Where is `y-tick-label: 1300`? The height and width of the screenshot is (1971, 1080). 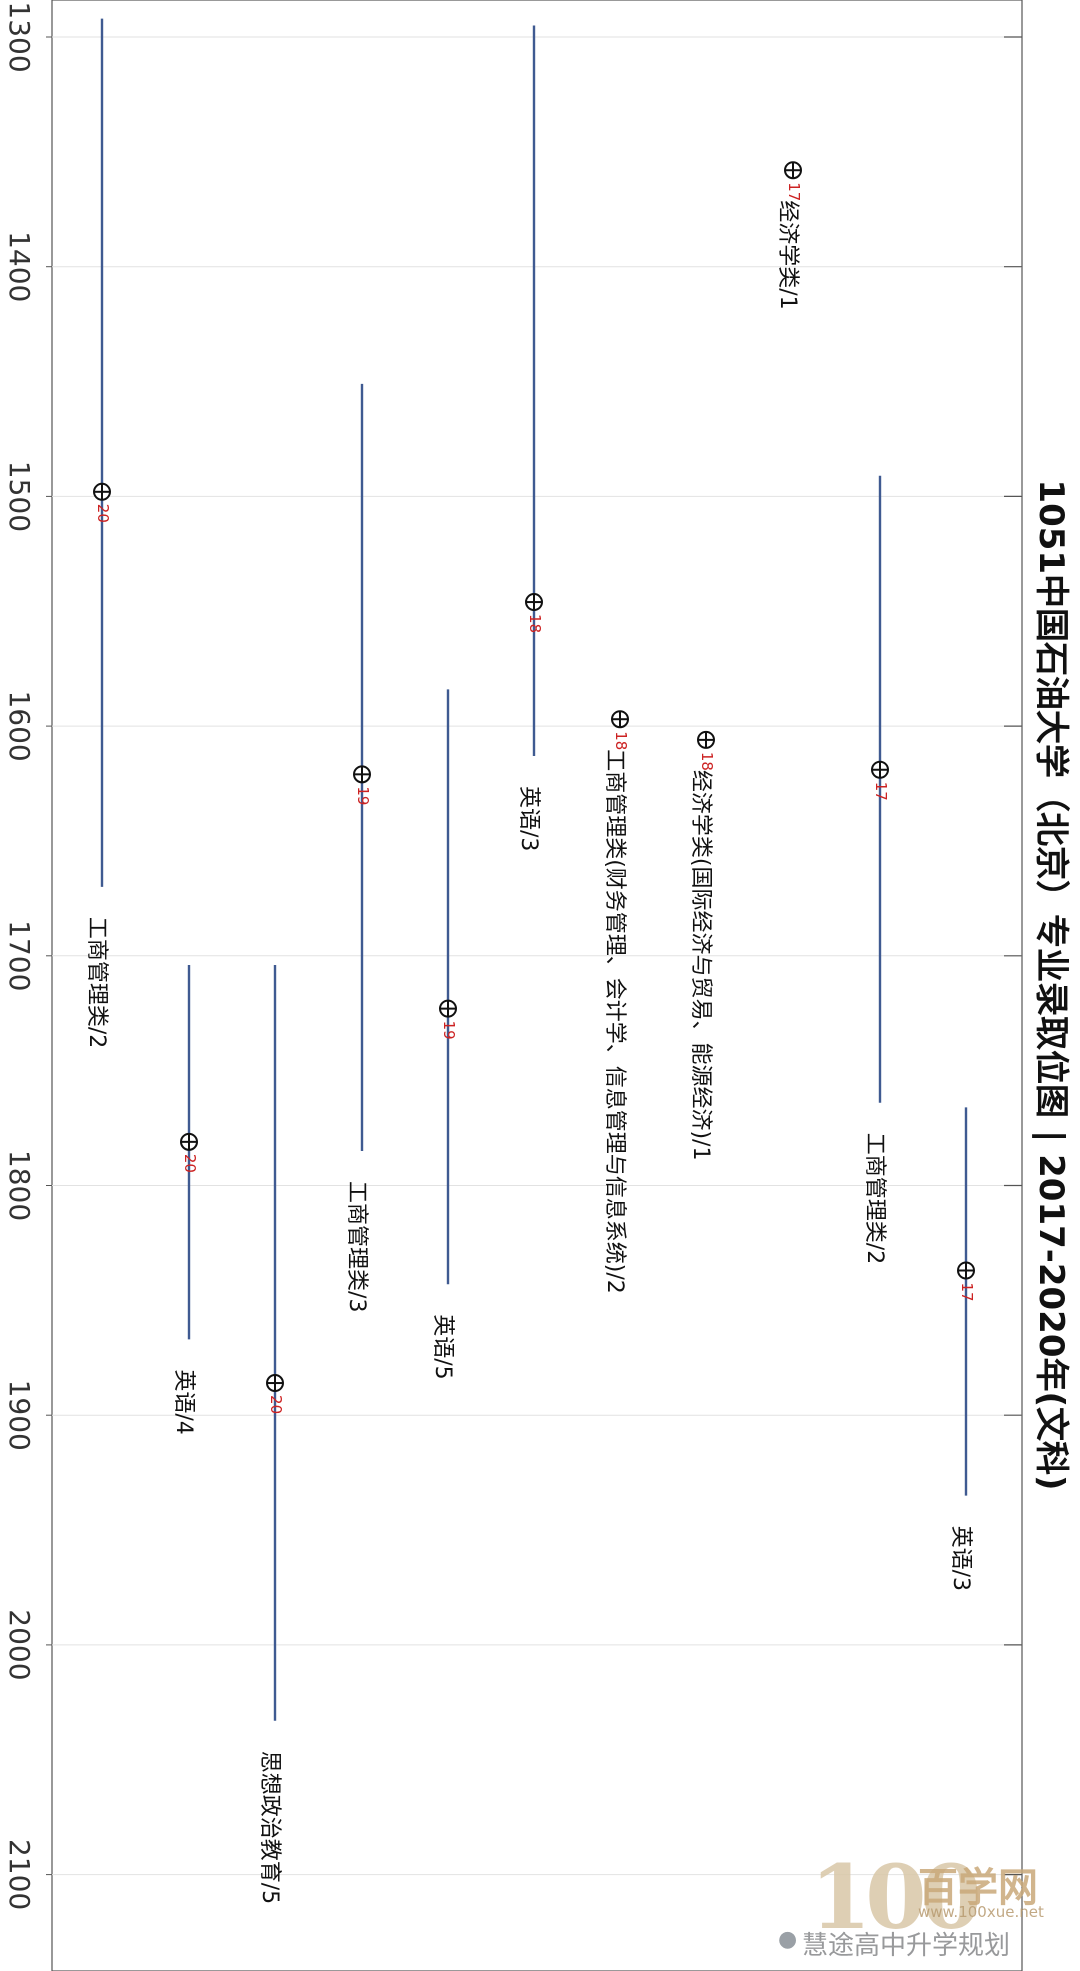
y-tick-label: 1300 is located at coordinates (19, 36).